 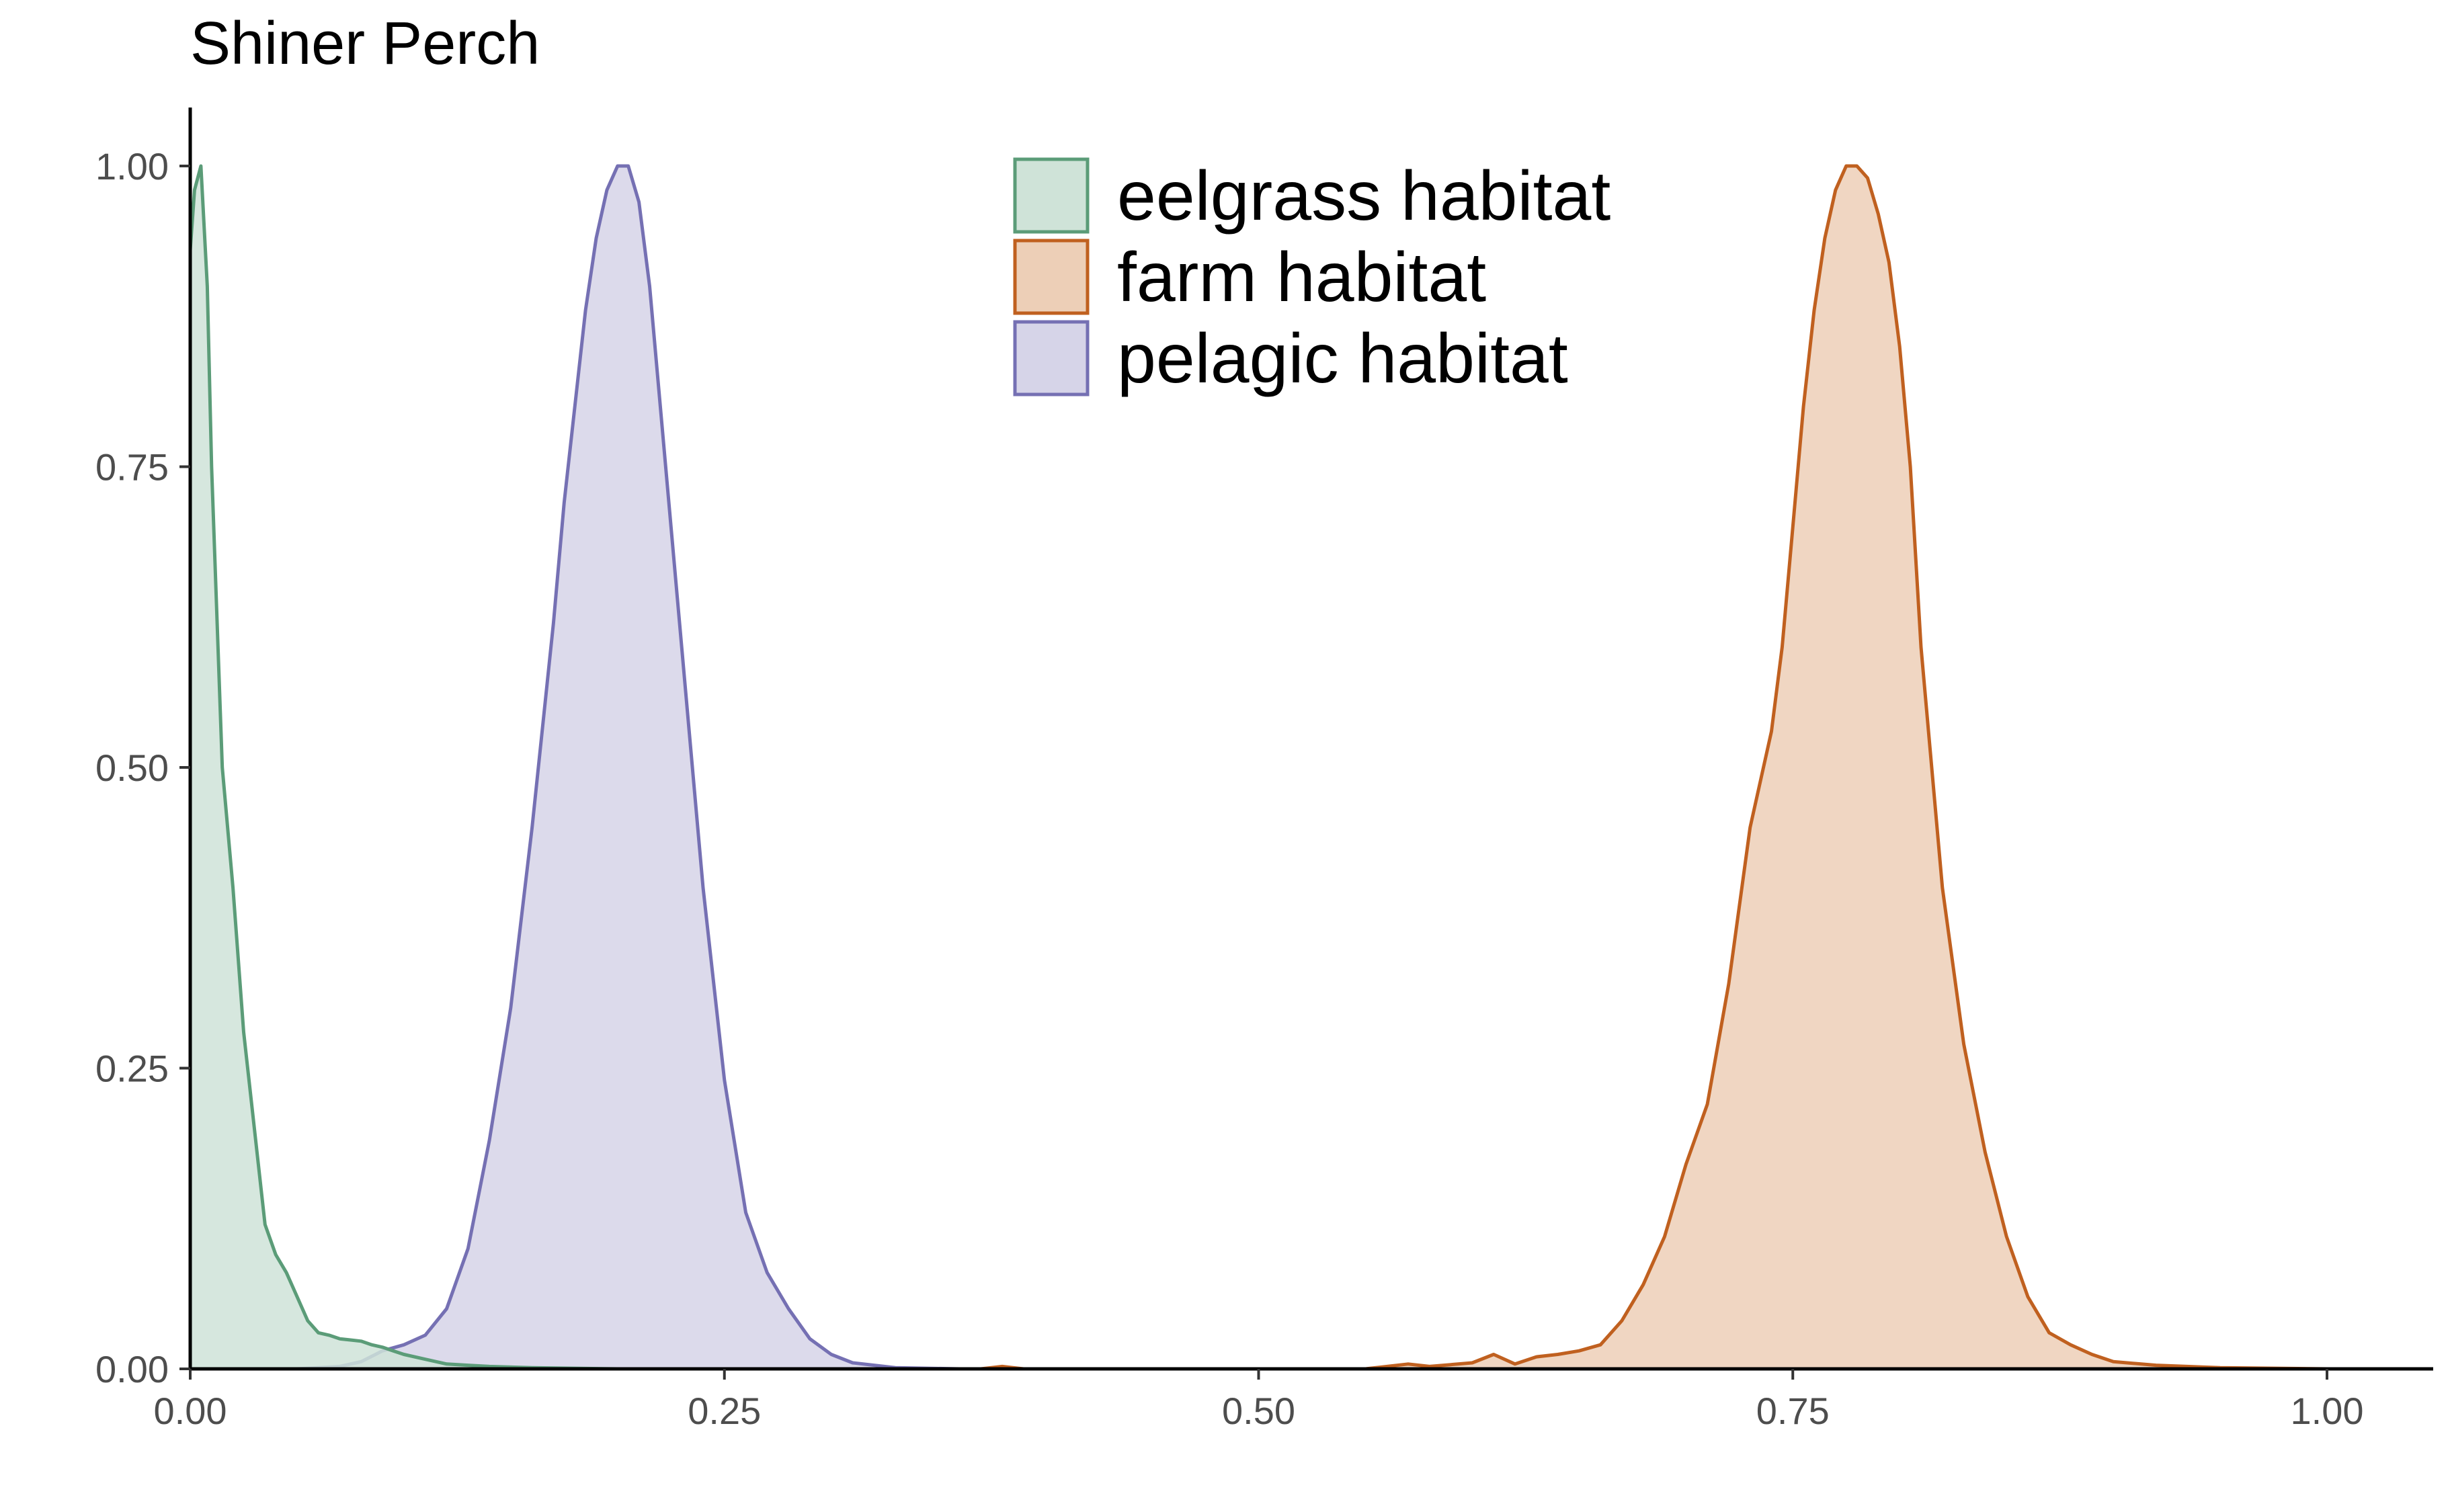 What do you see at coordinates (1051, 195) in the screenshot?
I see `legend-key-eelgrass-habitat` at bounding box center [1051, 195].